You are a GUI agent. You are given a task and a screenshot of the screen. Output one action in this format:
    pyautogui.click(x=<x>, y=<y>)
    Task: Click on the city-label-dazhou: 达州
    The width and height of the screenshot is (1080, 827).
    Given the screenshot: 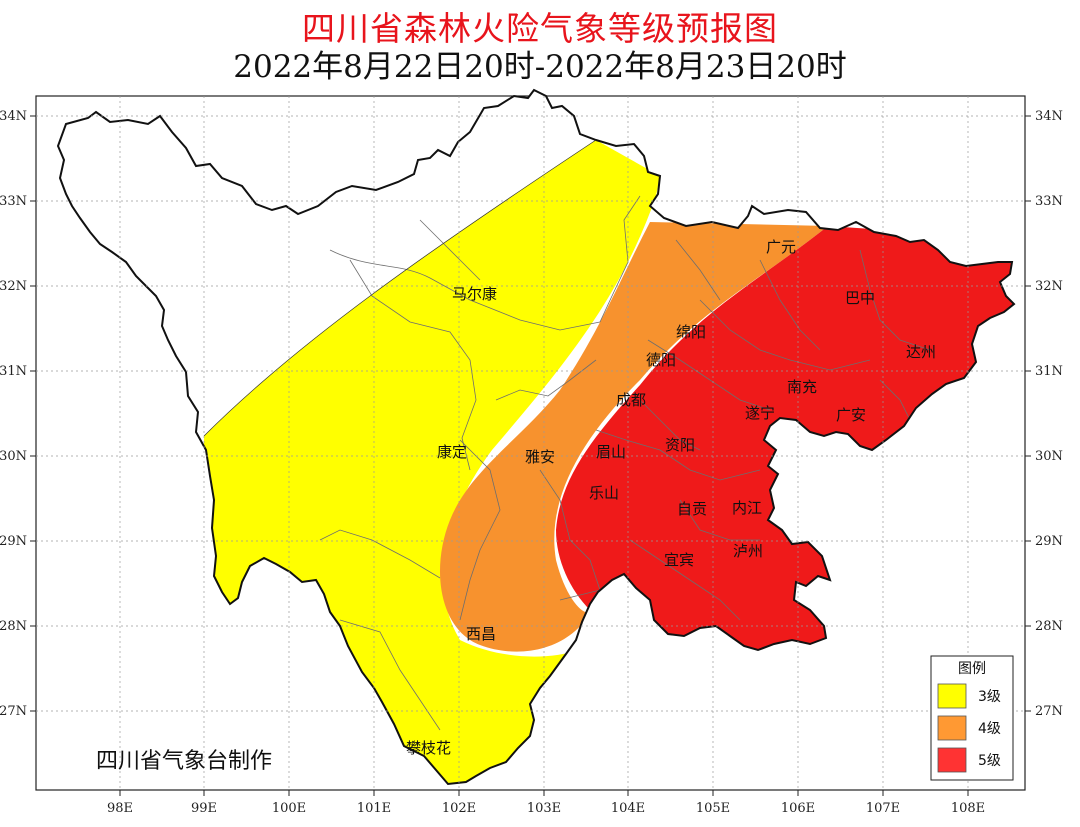 What is the action you would take?
    pyautogui.click(x=921, y=352)
    